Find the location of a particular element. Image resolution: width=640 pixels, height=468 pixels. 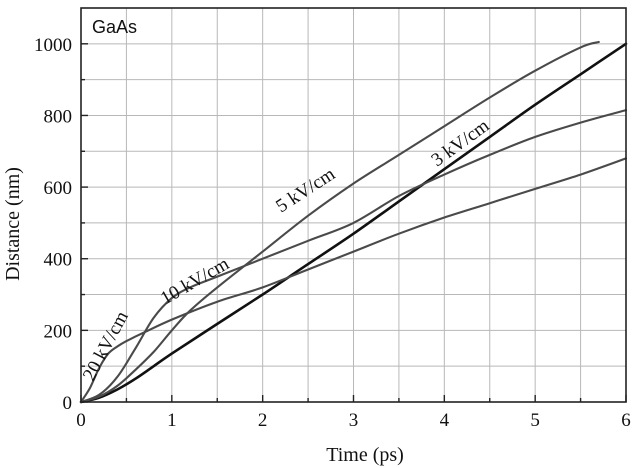

y-tick-label: 1000 is located at coordinates (53, 45).